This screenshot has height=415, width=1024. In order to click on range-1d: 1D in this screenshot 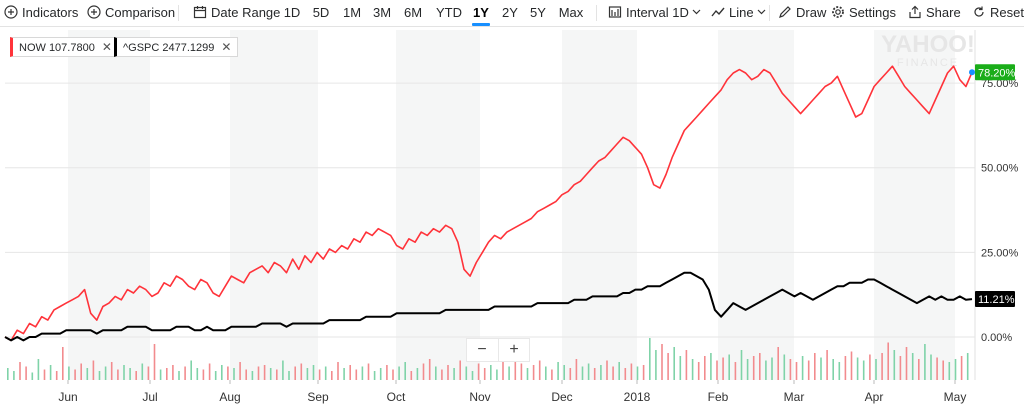, I will do `click(292, 12)`.